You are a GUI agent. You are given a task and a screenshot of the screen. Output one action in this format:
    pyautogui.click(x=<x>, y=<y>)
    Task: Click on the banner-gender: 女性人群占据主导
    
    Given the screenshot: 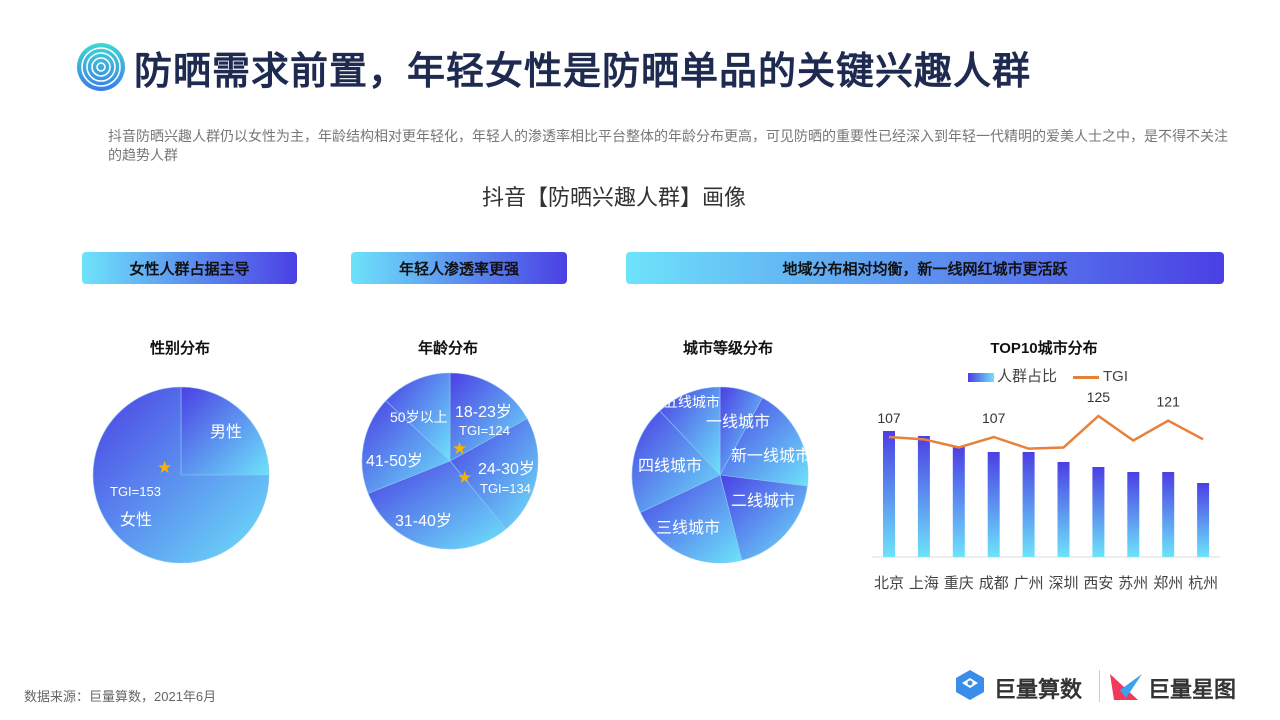 What is the action you would take?
    pyautogui.click(x=189, y=268)
    